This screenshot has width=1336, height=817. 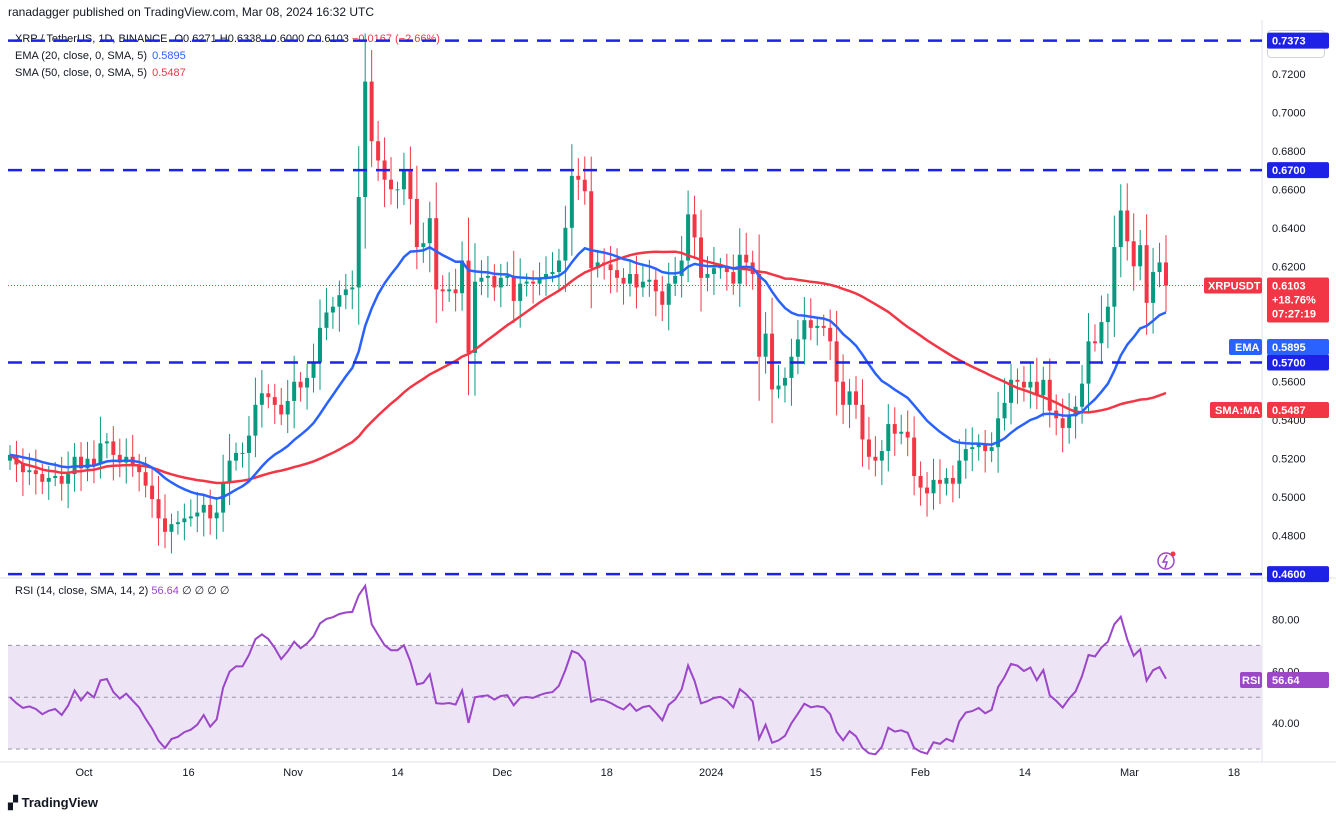 What do you see at coordinates (1289, 537) in the screenshot?
I see `price-tick-label: 0.4800` at bounding box center [1289, 537].